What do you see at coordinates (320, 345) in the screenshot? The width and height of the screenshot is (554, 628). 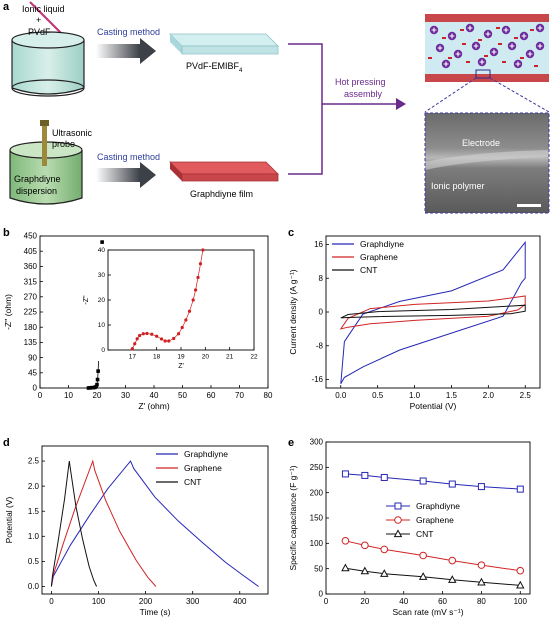 I see `y-tick-label: -8` at bounding box center [320, 345].